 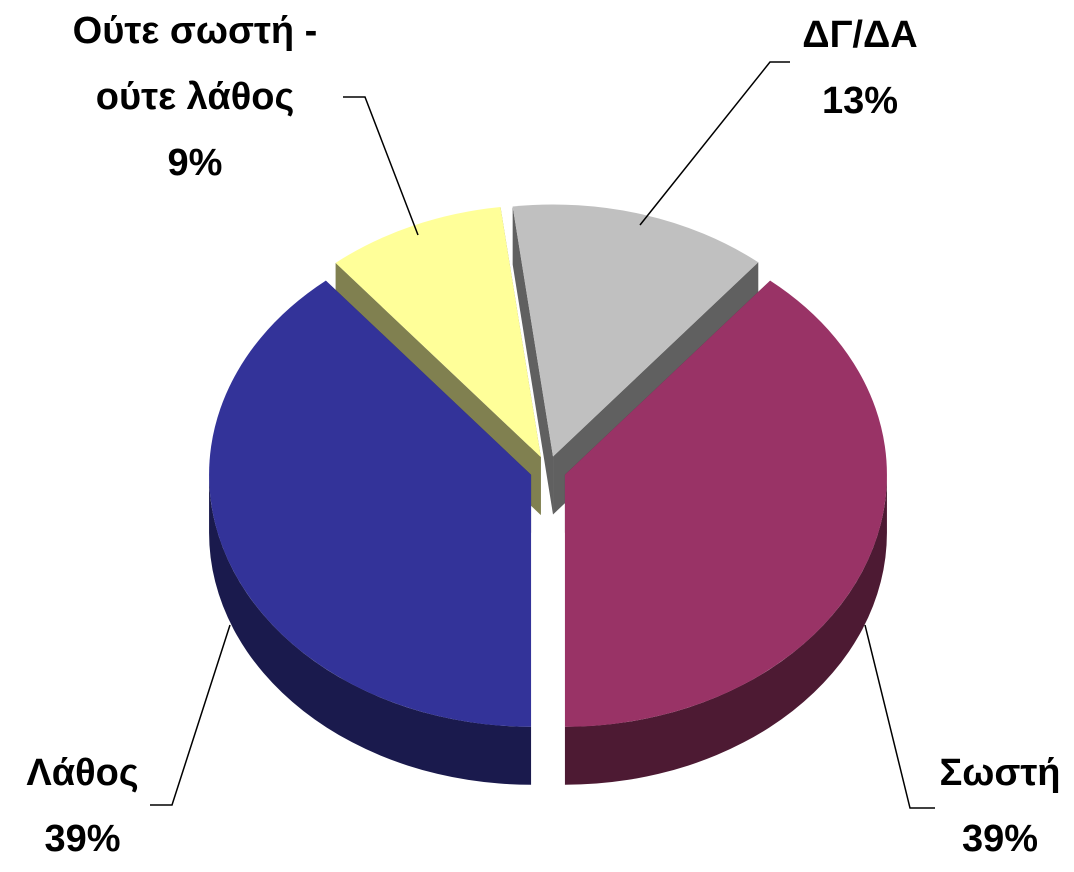 I want to click on data-label: Σωστή 39%, so click(x=1000, y=806).